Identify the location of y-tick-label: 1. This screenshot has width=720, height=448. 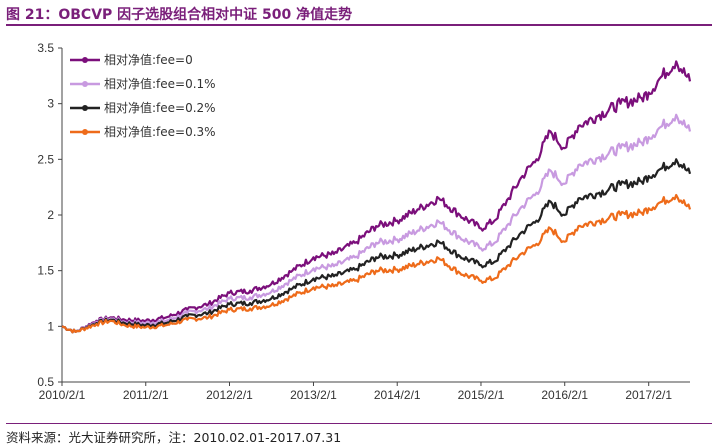
(50, 326).